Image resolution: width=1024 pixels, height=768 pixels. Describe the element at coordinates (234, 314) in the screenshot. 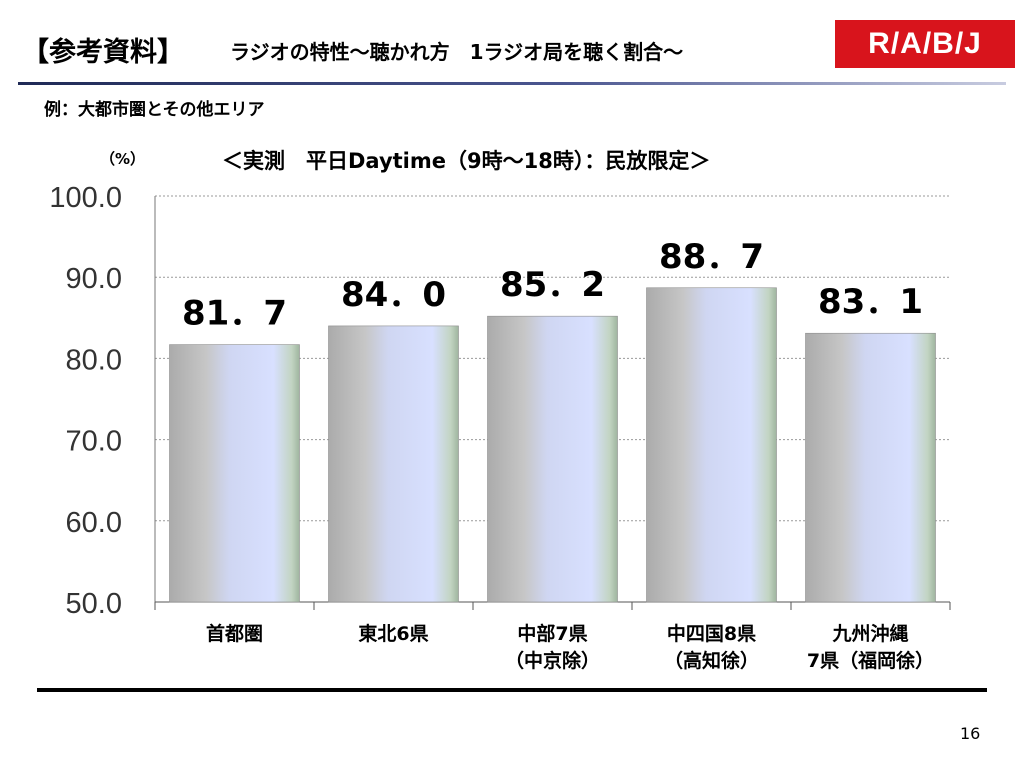

I see `data-label: 81．7` at that location.